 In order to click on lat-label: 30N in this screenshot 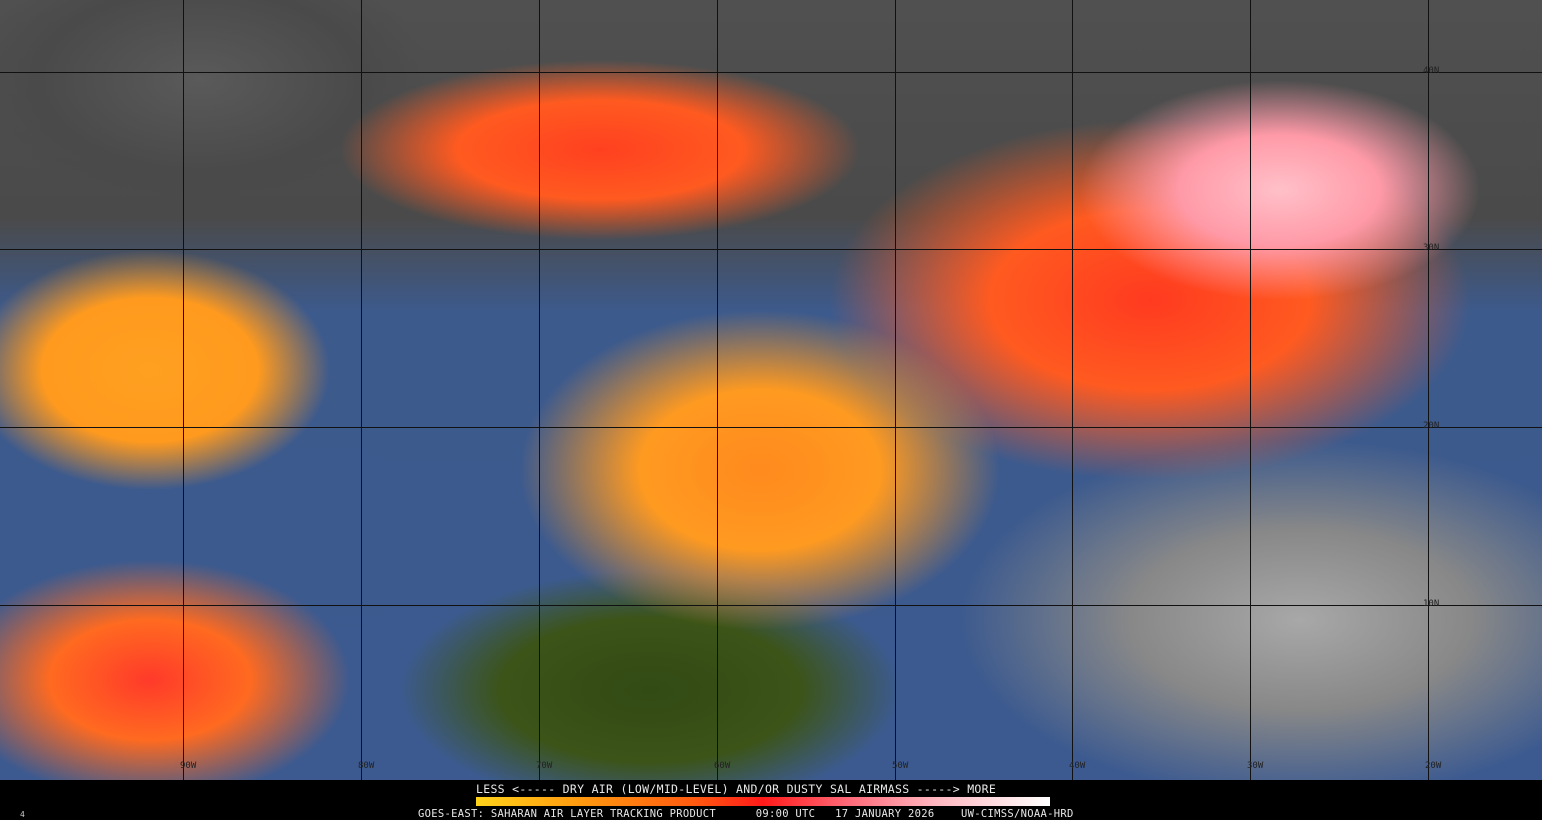, I will do `click(1431, 248)`.